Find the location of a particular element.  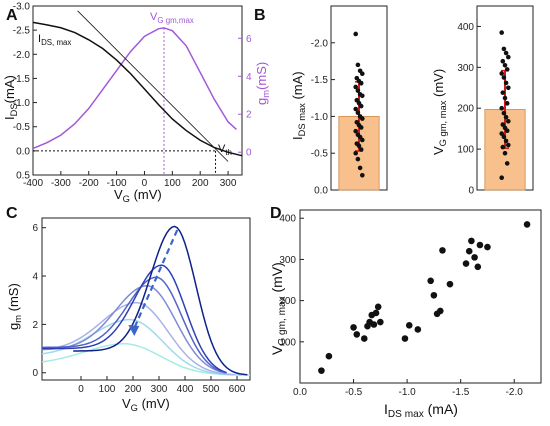

panel-c-gm-curve is located at coordinates (138, 338).